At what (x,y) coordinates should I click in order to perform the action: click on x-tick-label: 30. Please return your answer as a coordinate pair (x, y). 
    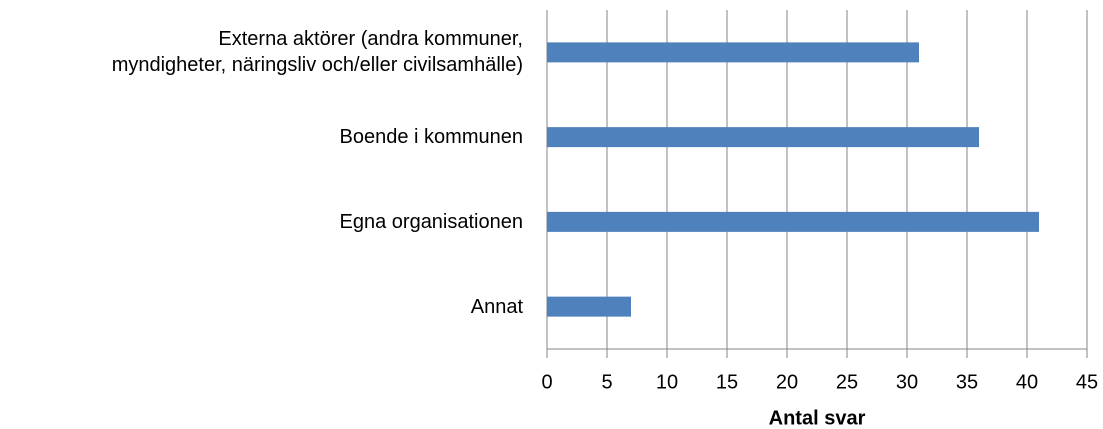
    Looking at the image, I should click on (907, 382).